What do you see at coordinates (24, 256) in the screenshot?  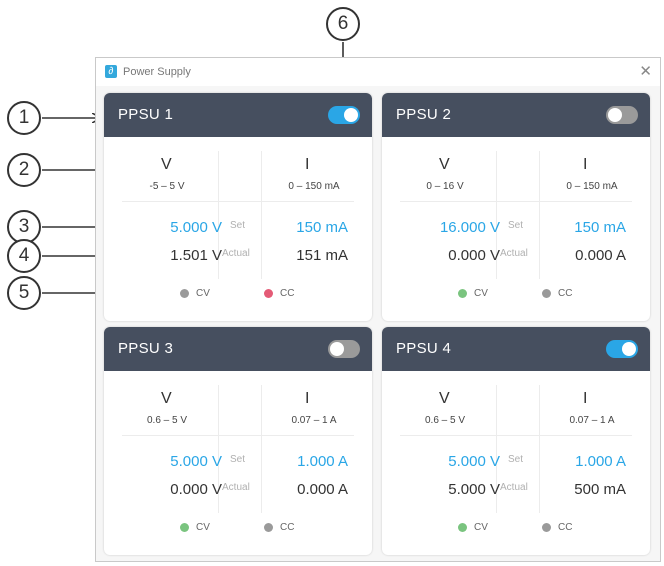 I see `callout-4: 4` at bounding box center [24, 256].